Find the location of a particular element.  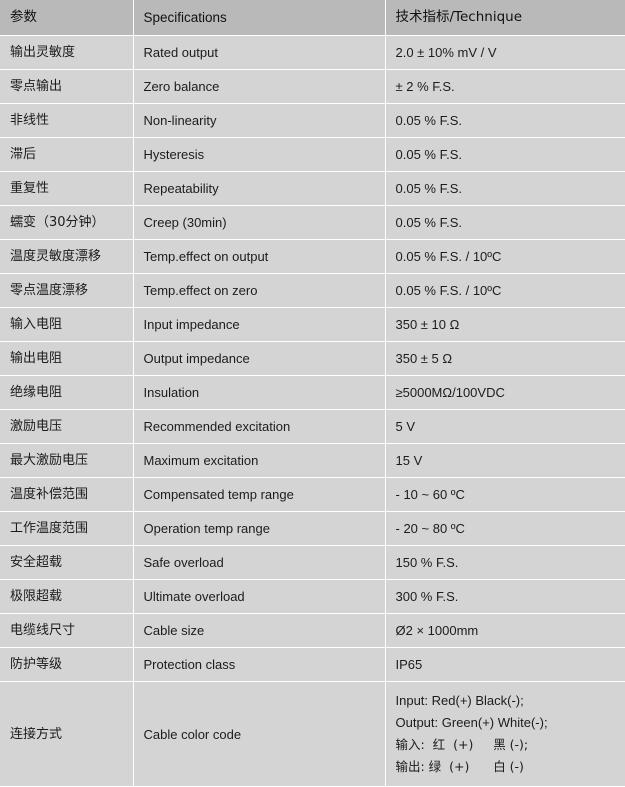

cell-specification: Maximum excitation is located at coordinates (259, 460).